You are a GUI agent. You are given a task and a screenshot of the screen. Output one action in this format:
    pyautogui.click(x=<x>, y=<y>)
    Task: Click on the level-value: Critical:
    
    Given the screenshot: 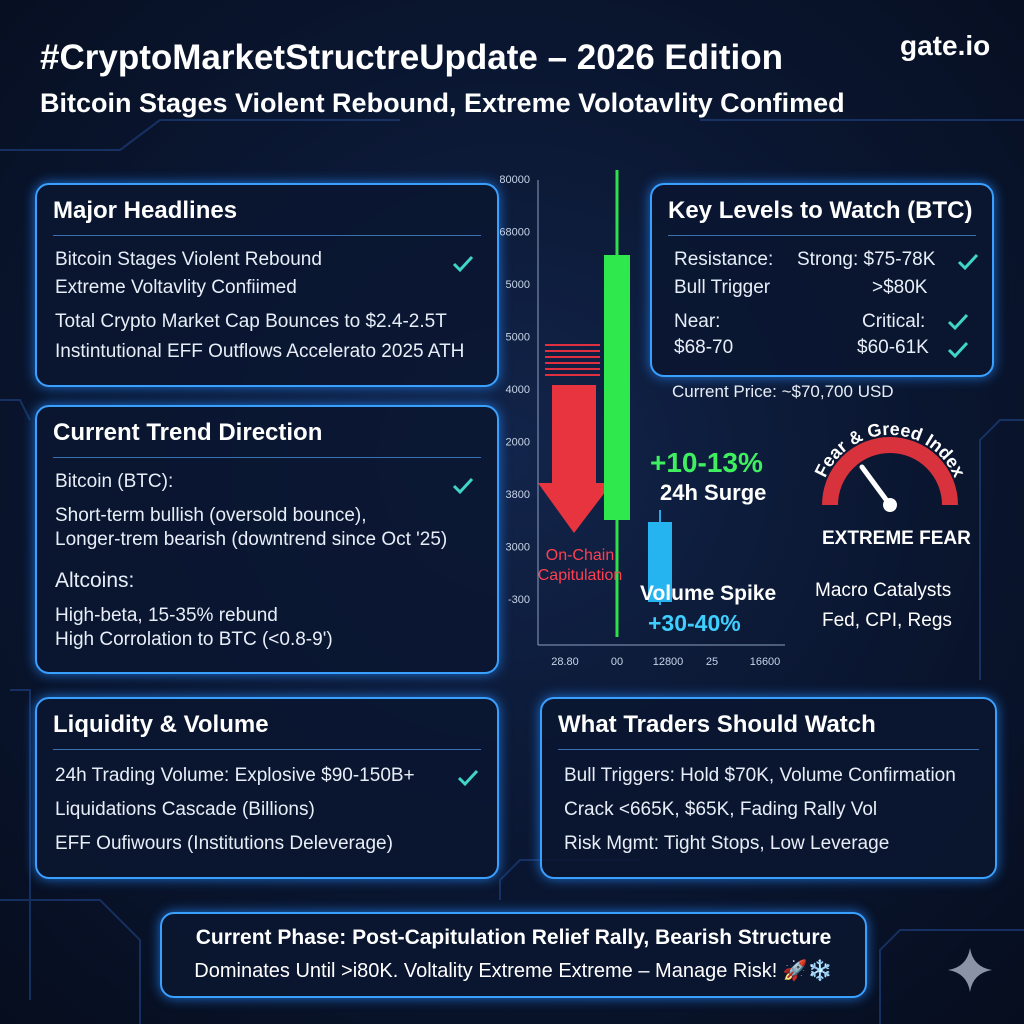 What is the action you would take?
    pyautogui.click(x=894, y=321)
    